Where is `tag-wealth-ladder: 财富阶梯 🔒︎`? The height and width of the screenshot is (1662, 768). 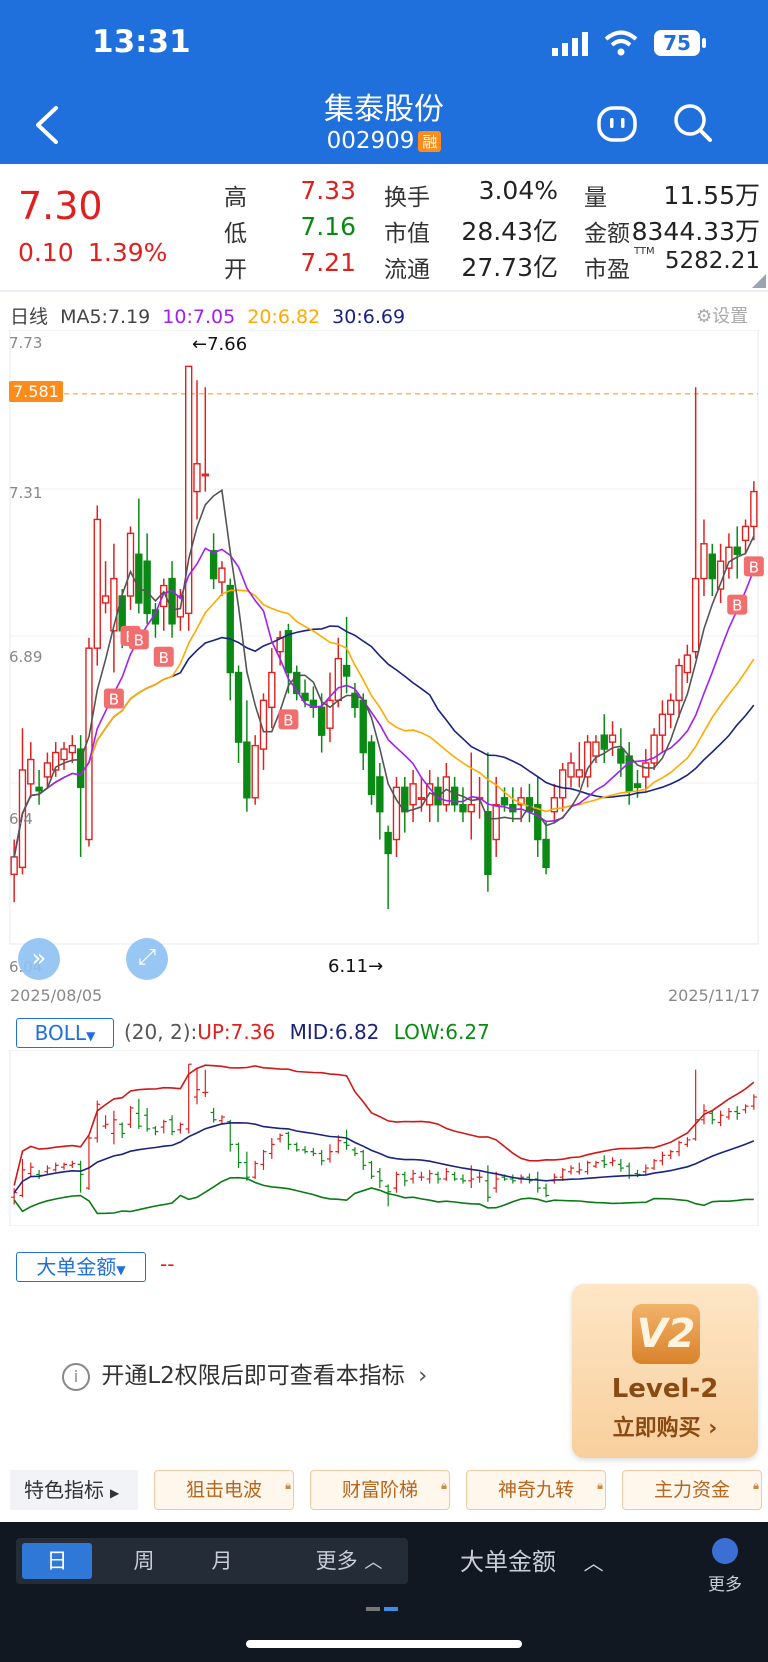
tag-wealth-ladder: 财富阶梯 🔒︎ is located at coordinates (380, 1490).